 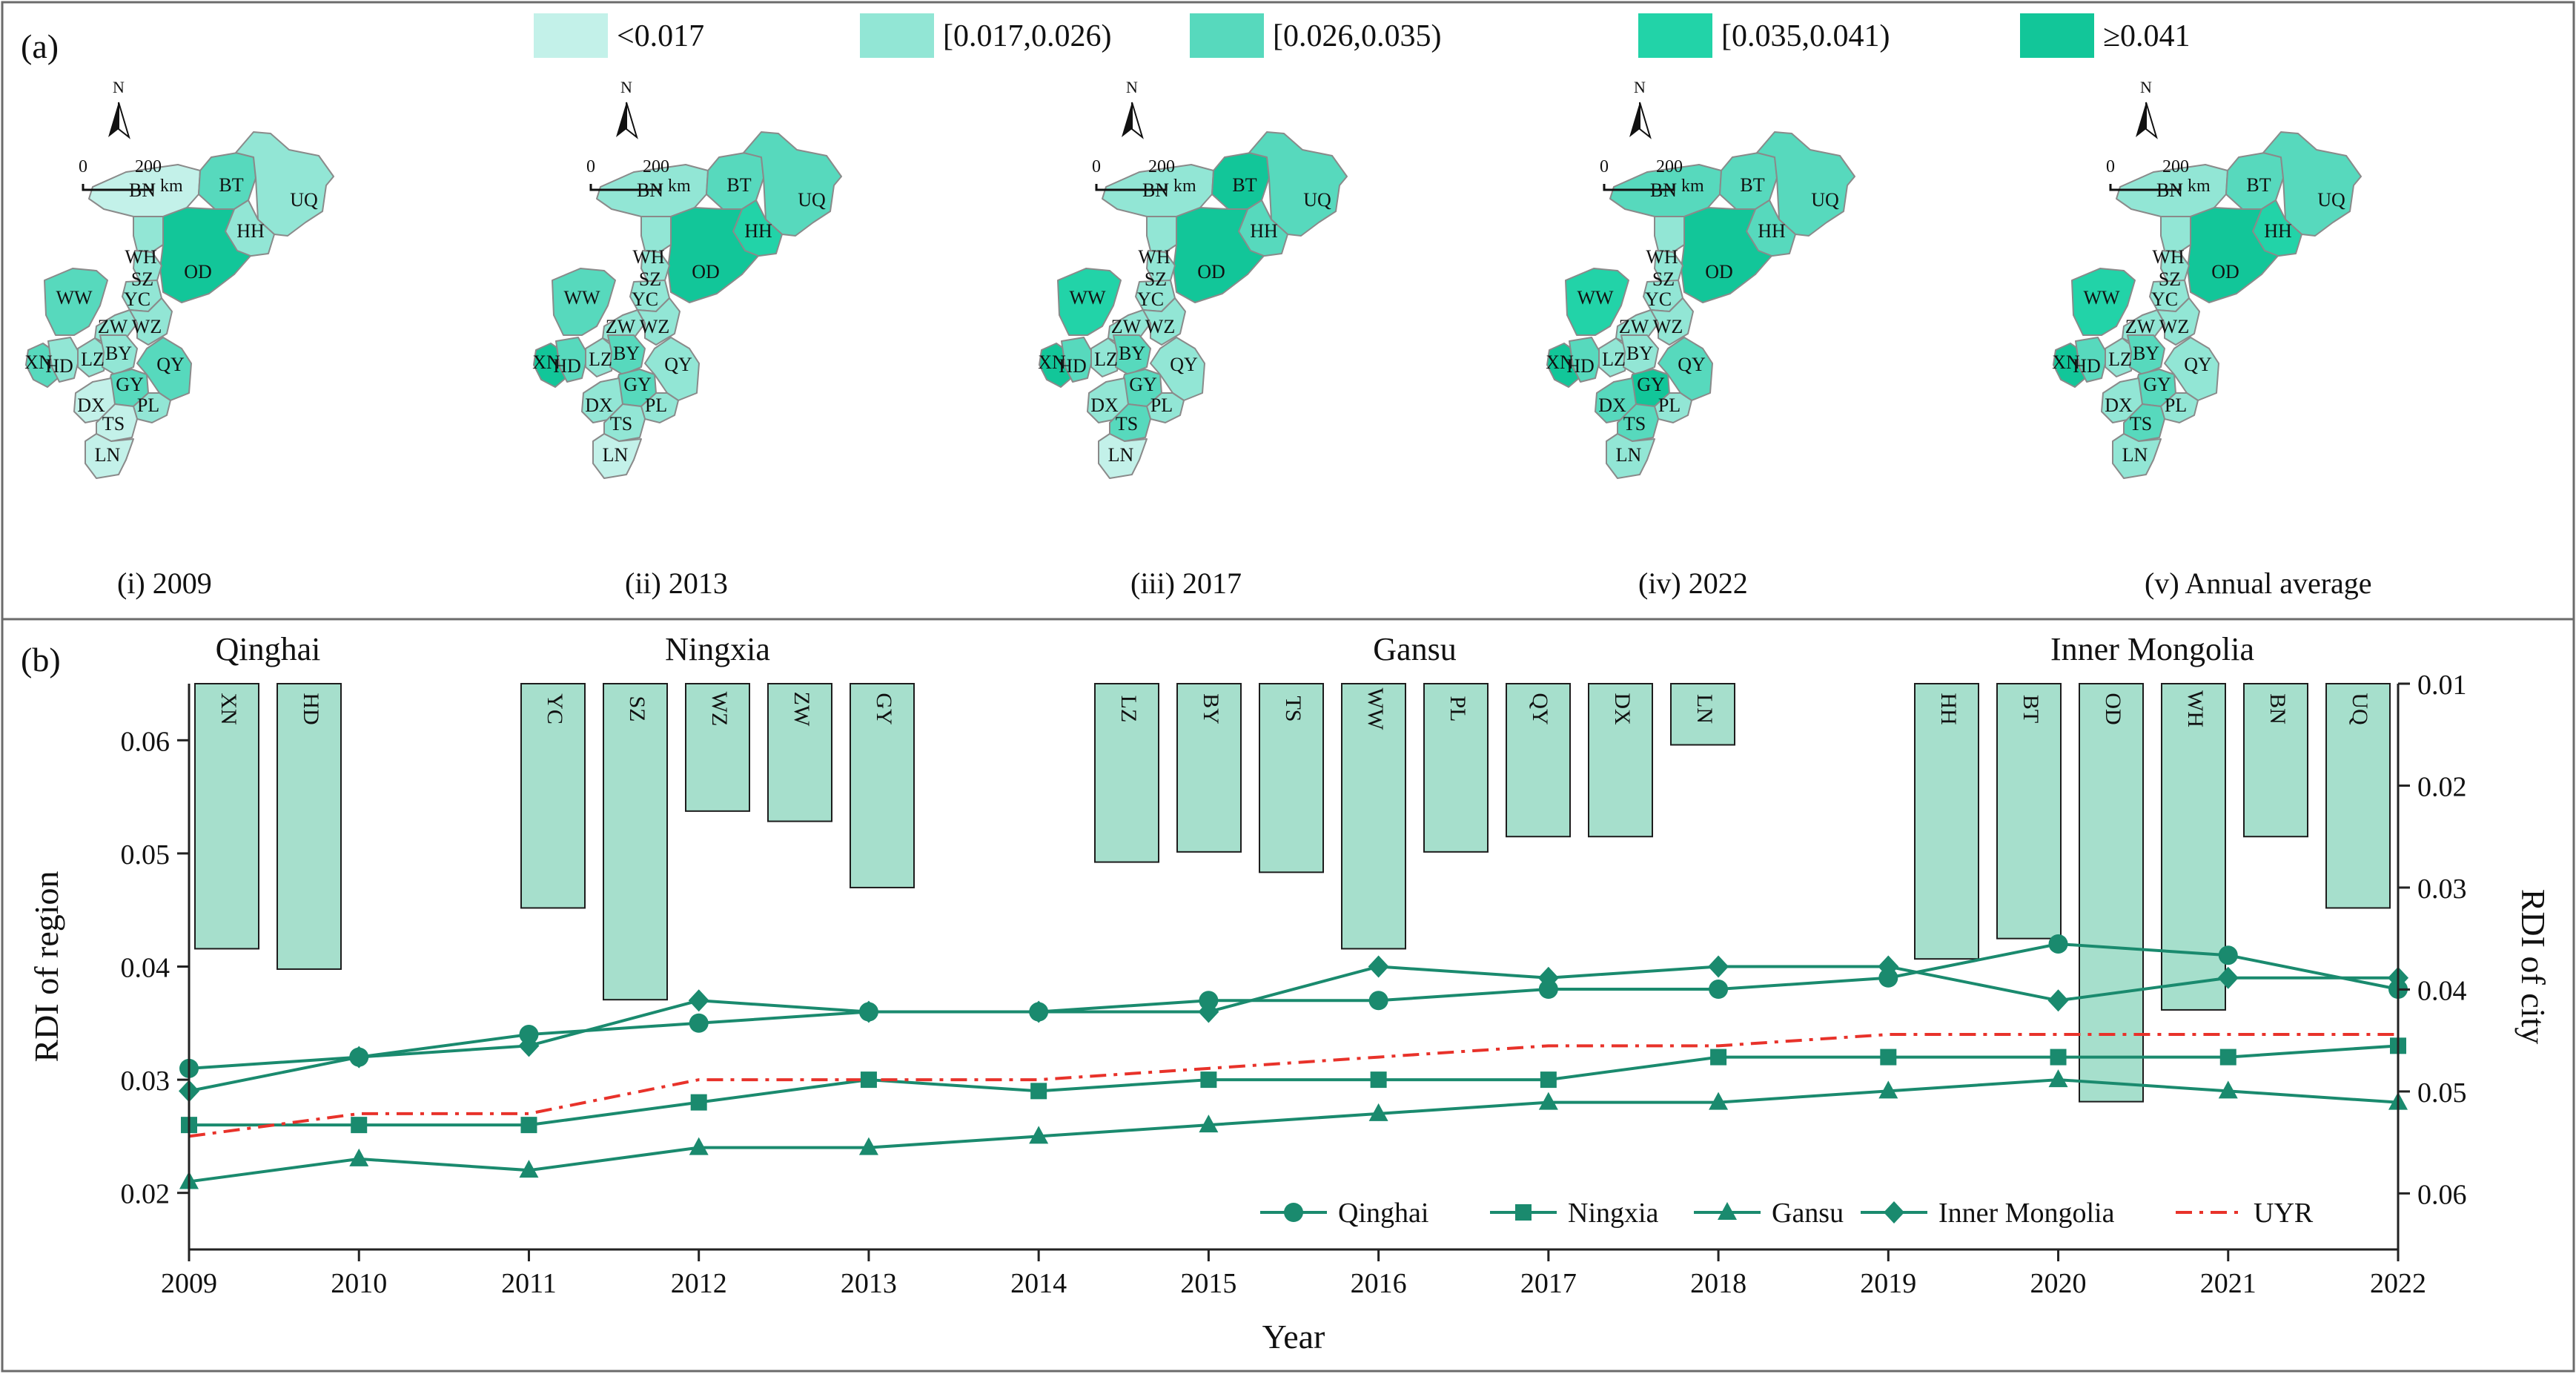 I want to click on scale-unit: km, so click(x=1184, y=186).